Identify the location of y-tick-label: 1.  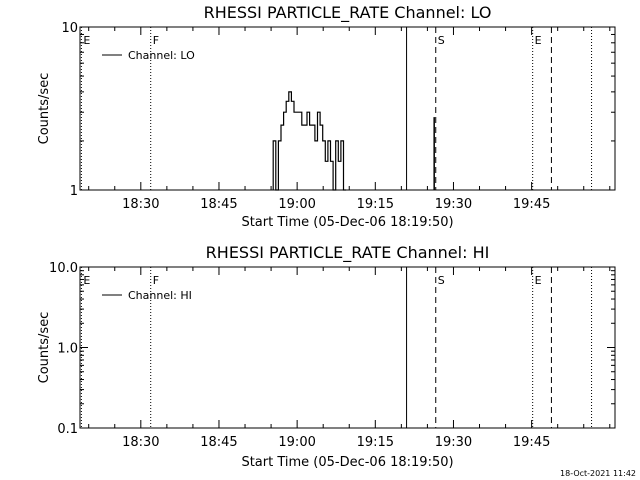
(74, 191).